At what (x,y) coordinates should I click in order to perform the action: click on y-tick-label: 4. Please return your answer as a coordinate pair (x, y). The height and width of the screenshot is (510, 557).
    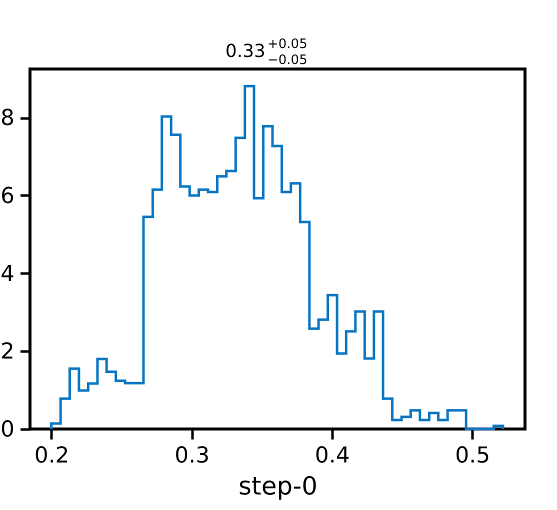
    Looking at the image, I should click on (7, 274).